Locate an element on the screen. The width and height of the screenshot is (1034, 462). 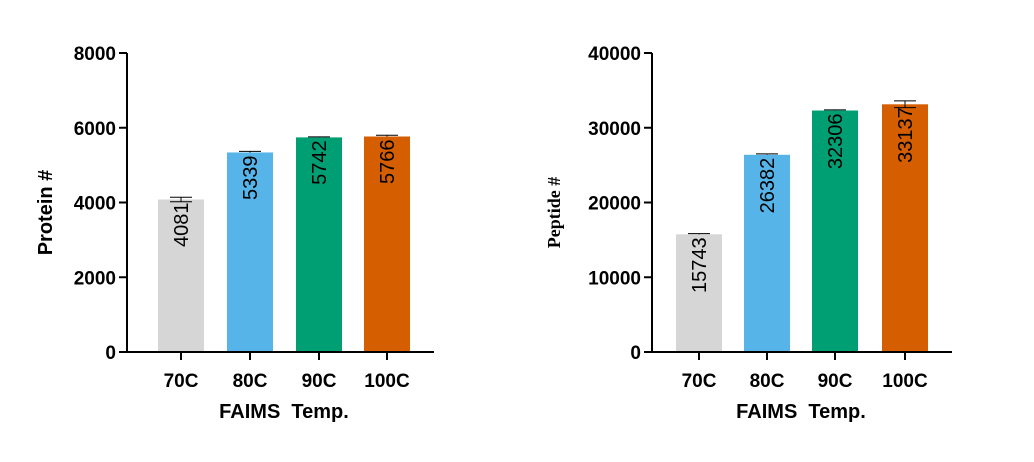
y-tick-label: 10000 is located at coordinates (614, 278).